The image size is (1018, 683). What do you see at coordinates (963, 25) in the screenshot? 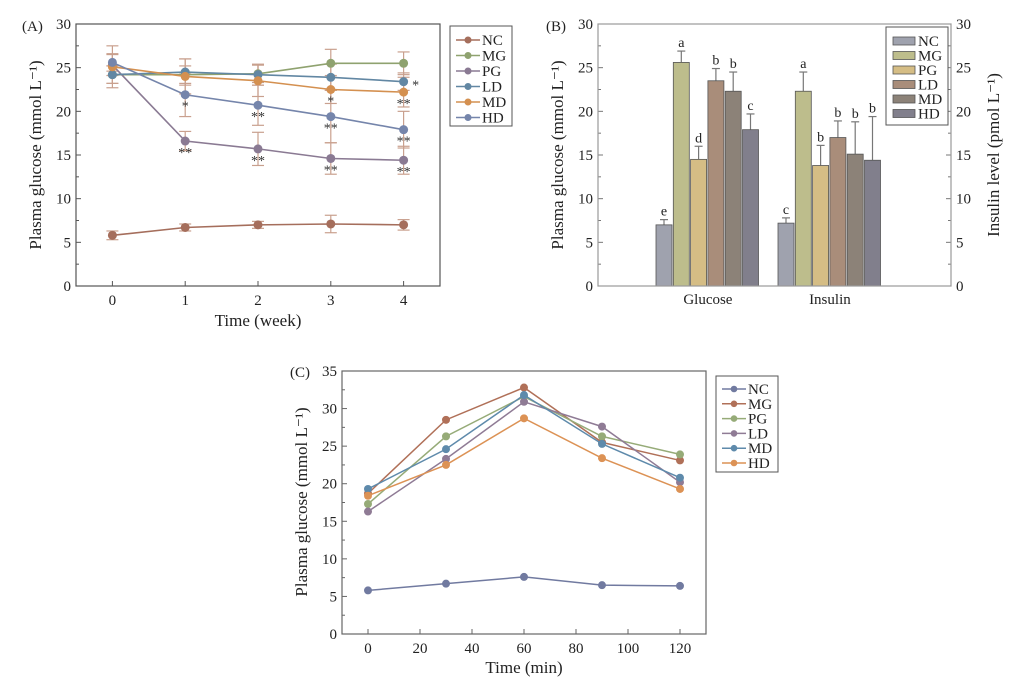
I see `panel-b-y2-tick-label: 30` at bounding box center [963, 25].